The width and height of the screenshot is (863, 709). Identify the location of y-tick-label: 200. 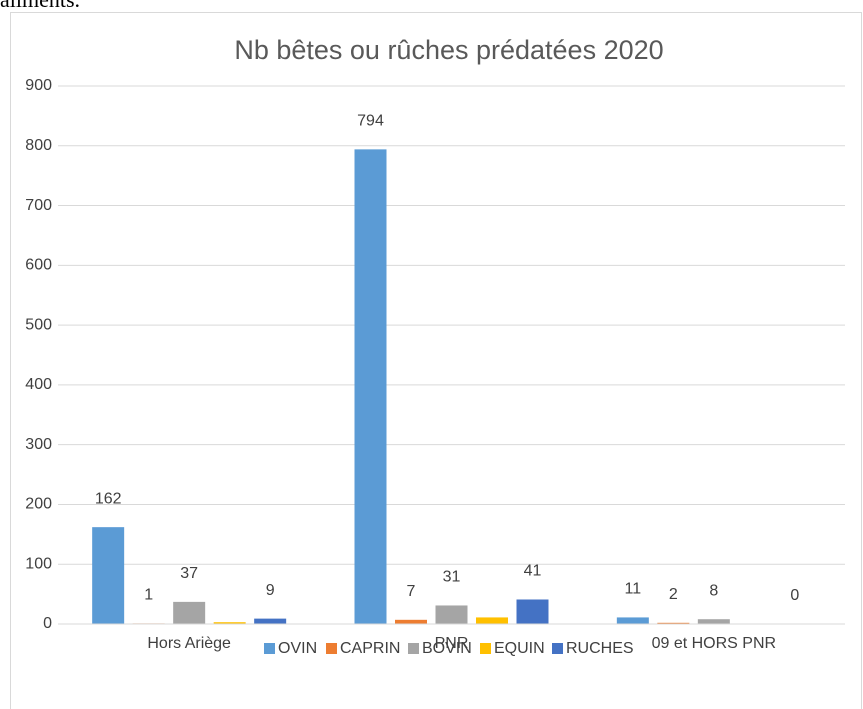
(38, 504).